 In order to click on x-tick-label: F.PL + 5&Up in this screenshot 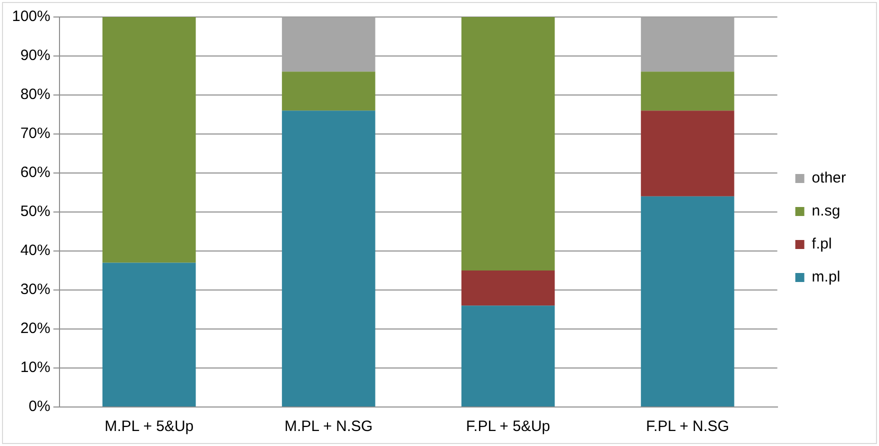, I will do `click(508, 427)`.